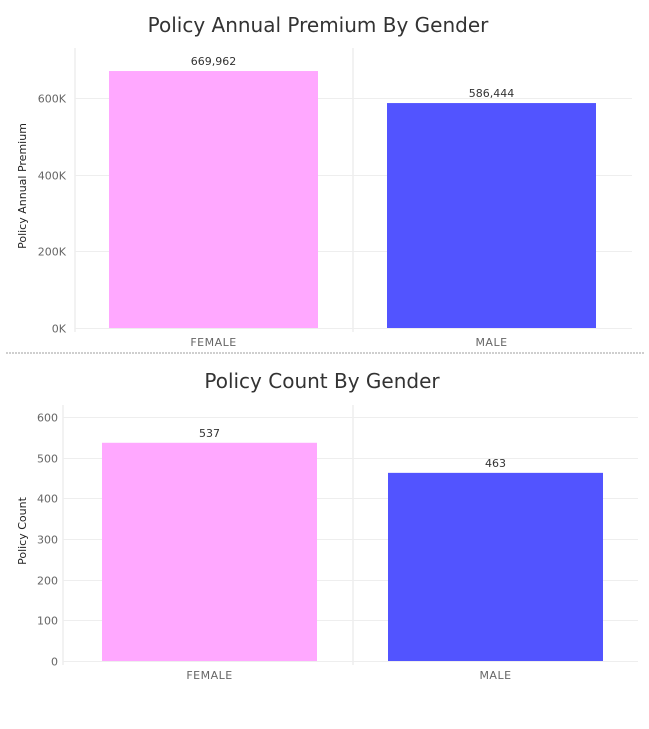  I want to click on premium-y-axis-label: Policy Annual Premium, so click(22, 186).